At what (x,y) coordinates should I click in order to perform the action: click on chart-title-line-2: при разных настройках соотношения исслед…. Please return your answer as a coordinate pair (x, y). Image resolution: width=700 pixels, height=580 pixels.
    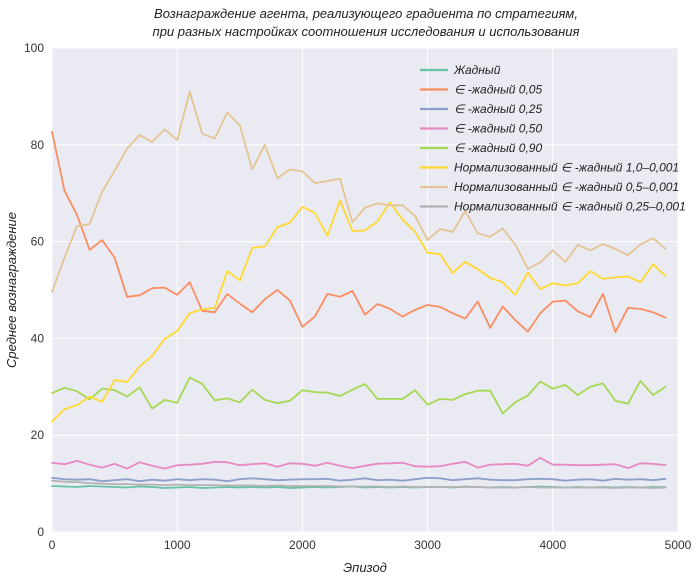
    Looking at the image, I should click on (366, 31).